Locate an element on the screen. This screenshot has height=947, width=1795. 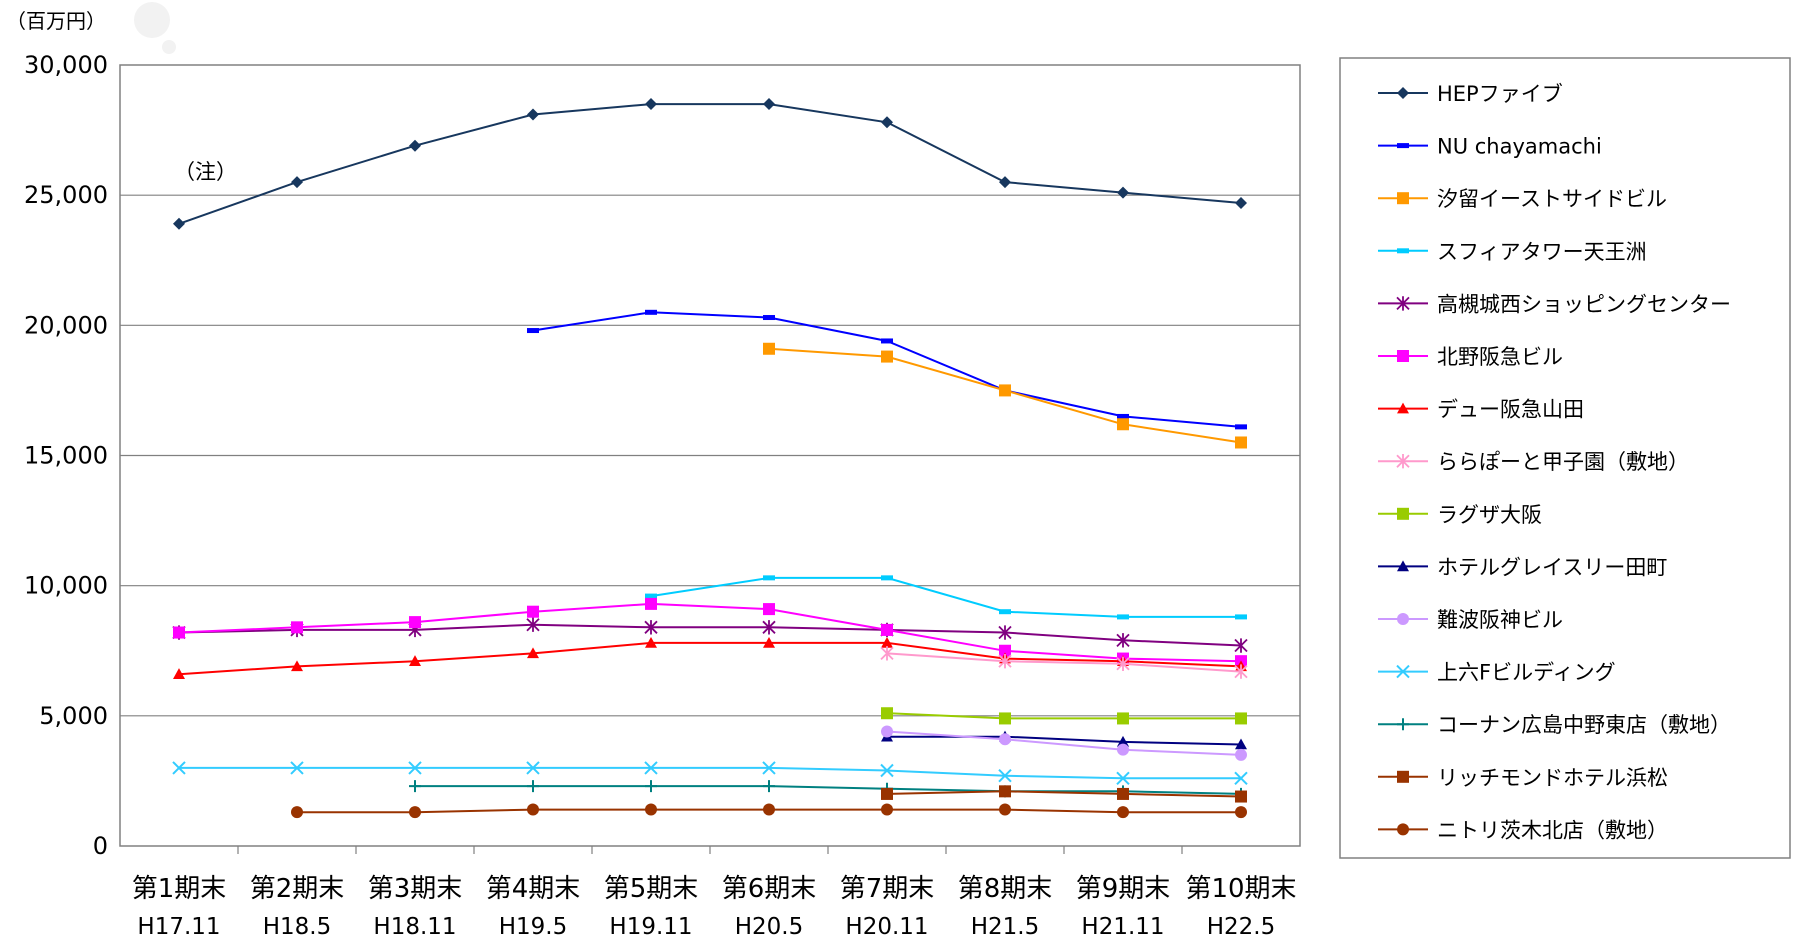
legend-label: 汐留イーストサイドビル is located at coordinates (1552, 199).